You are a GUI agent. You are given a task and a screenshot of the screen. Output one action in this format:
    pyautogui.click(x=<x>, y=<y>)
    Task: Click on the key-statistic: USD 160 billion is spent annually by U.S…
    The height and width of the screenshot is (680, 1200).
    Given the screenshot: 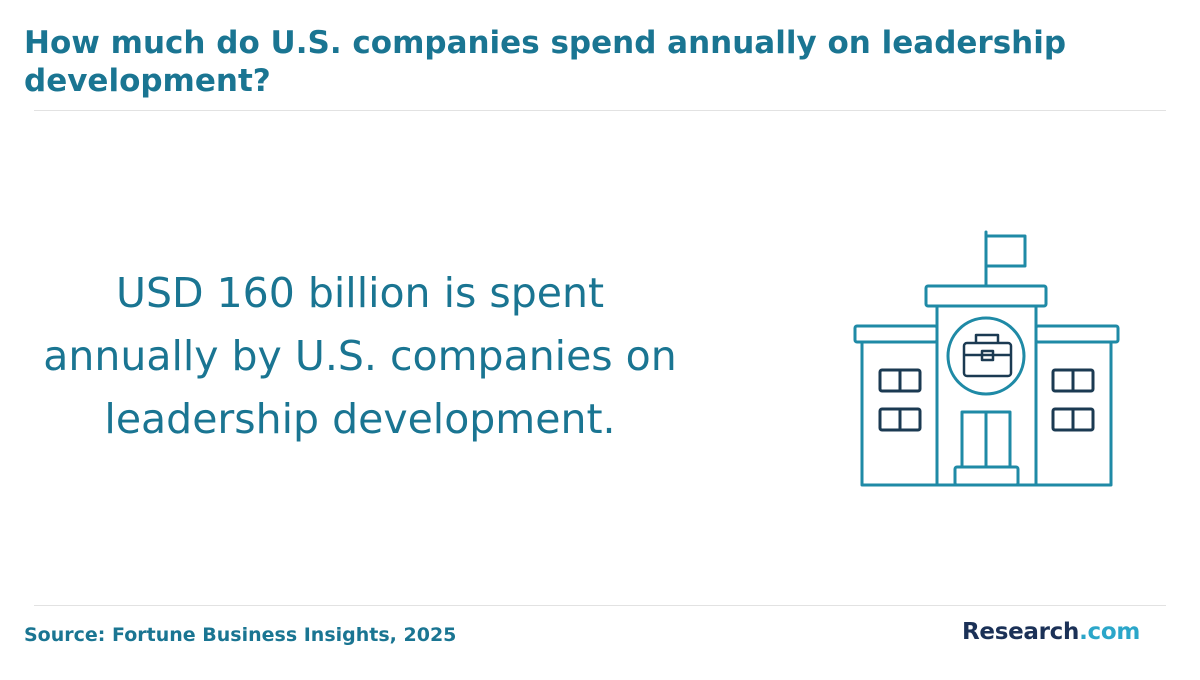 What is the action you would take?
    pyautogui.click(x=360, y=356)
    